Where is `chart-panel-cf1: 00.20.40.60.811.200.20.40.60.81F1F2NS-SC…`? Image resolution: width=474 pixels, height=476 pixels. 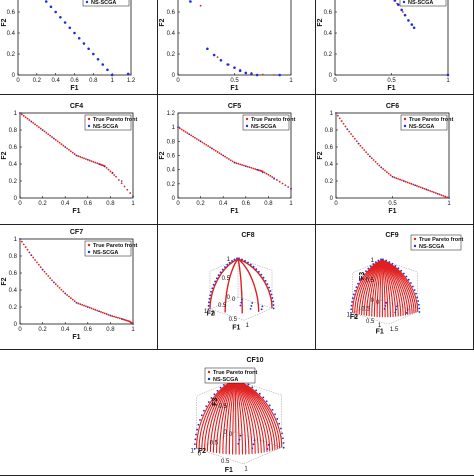
chart-panel-cf1: 00.20.40.60.811.200.20.40.60.81F1F2NS-SC… is located at coordinates (79, 47).